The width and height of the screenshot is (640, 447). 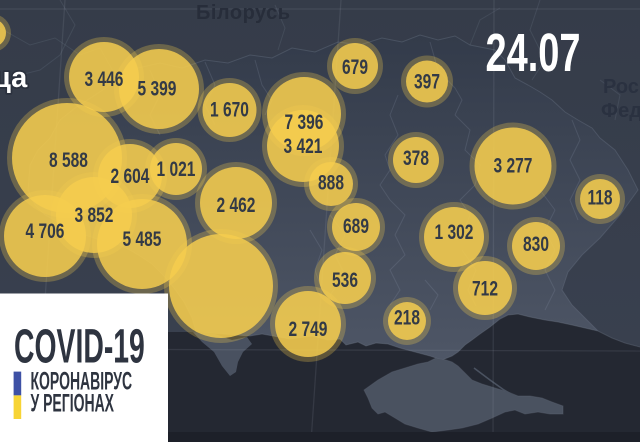 I want to click on svg-text: 378, so click(x=416, y=158).